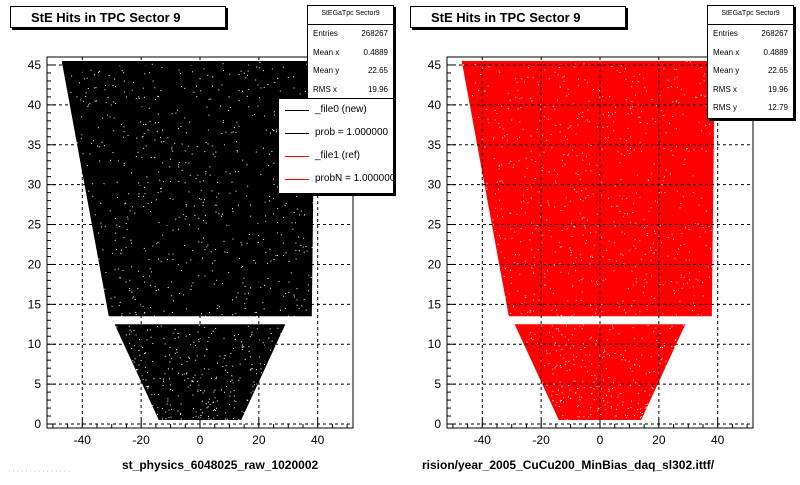 Image resolution: width=800 pixels, height=485 pixels. Describe the element at coordinates (725, 33) in the screenshot. I see `stats-label: Entries` at that location.